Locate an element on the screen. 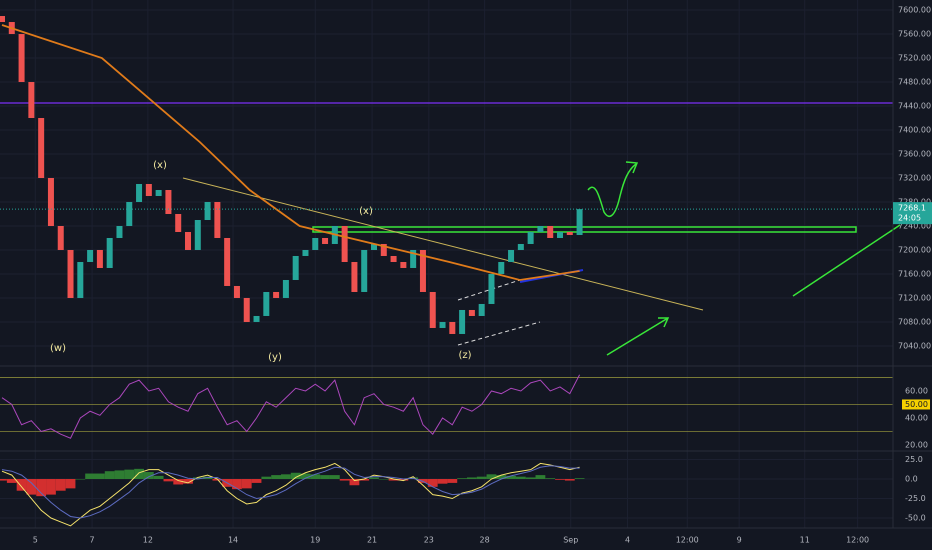 This screenshot has height=550, width=932. wave-label: (y) is located at coordinates (275, 357).